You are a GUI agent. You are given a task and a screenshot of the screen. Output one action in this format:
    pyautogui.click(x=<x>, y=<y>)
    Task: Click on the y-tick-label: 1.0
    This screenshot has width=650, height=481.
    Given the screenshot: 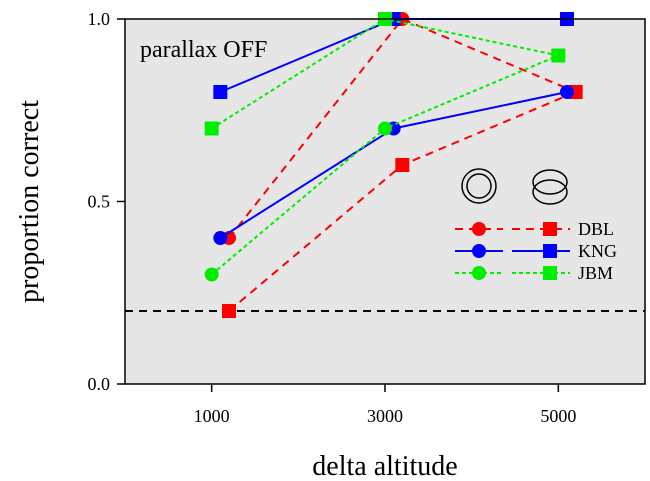 What is the action you would take?
    pyautogui.click(x=99, y=19)
    